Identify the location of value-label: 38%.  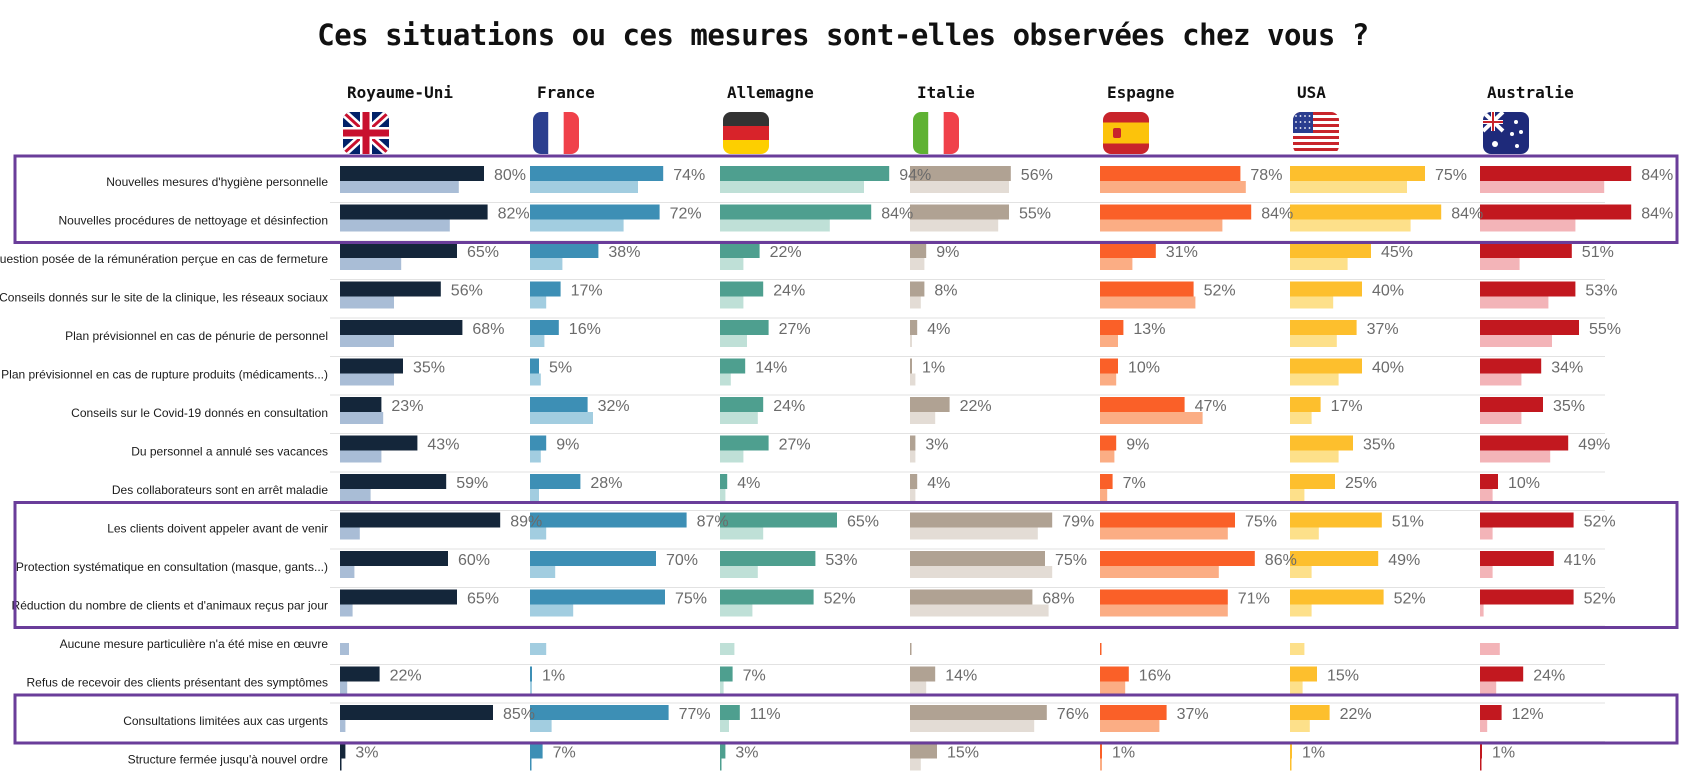
(624, 252).